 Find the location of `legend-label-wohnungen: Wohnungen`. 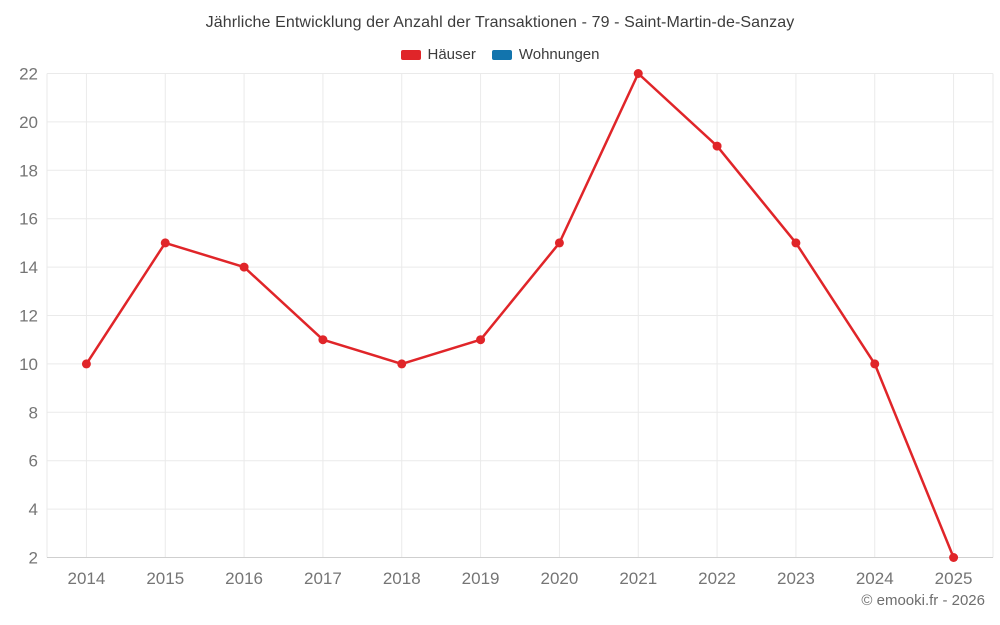

legend-label-wohnungen: Wohnungen is located at coordinates (559, 54).